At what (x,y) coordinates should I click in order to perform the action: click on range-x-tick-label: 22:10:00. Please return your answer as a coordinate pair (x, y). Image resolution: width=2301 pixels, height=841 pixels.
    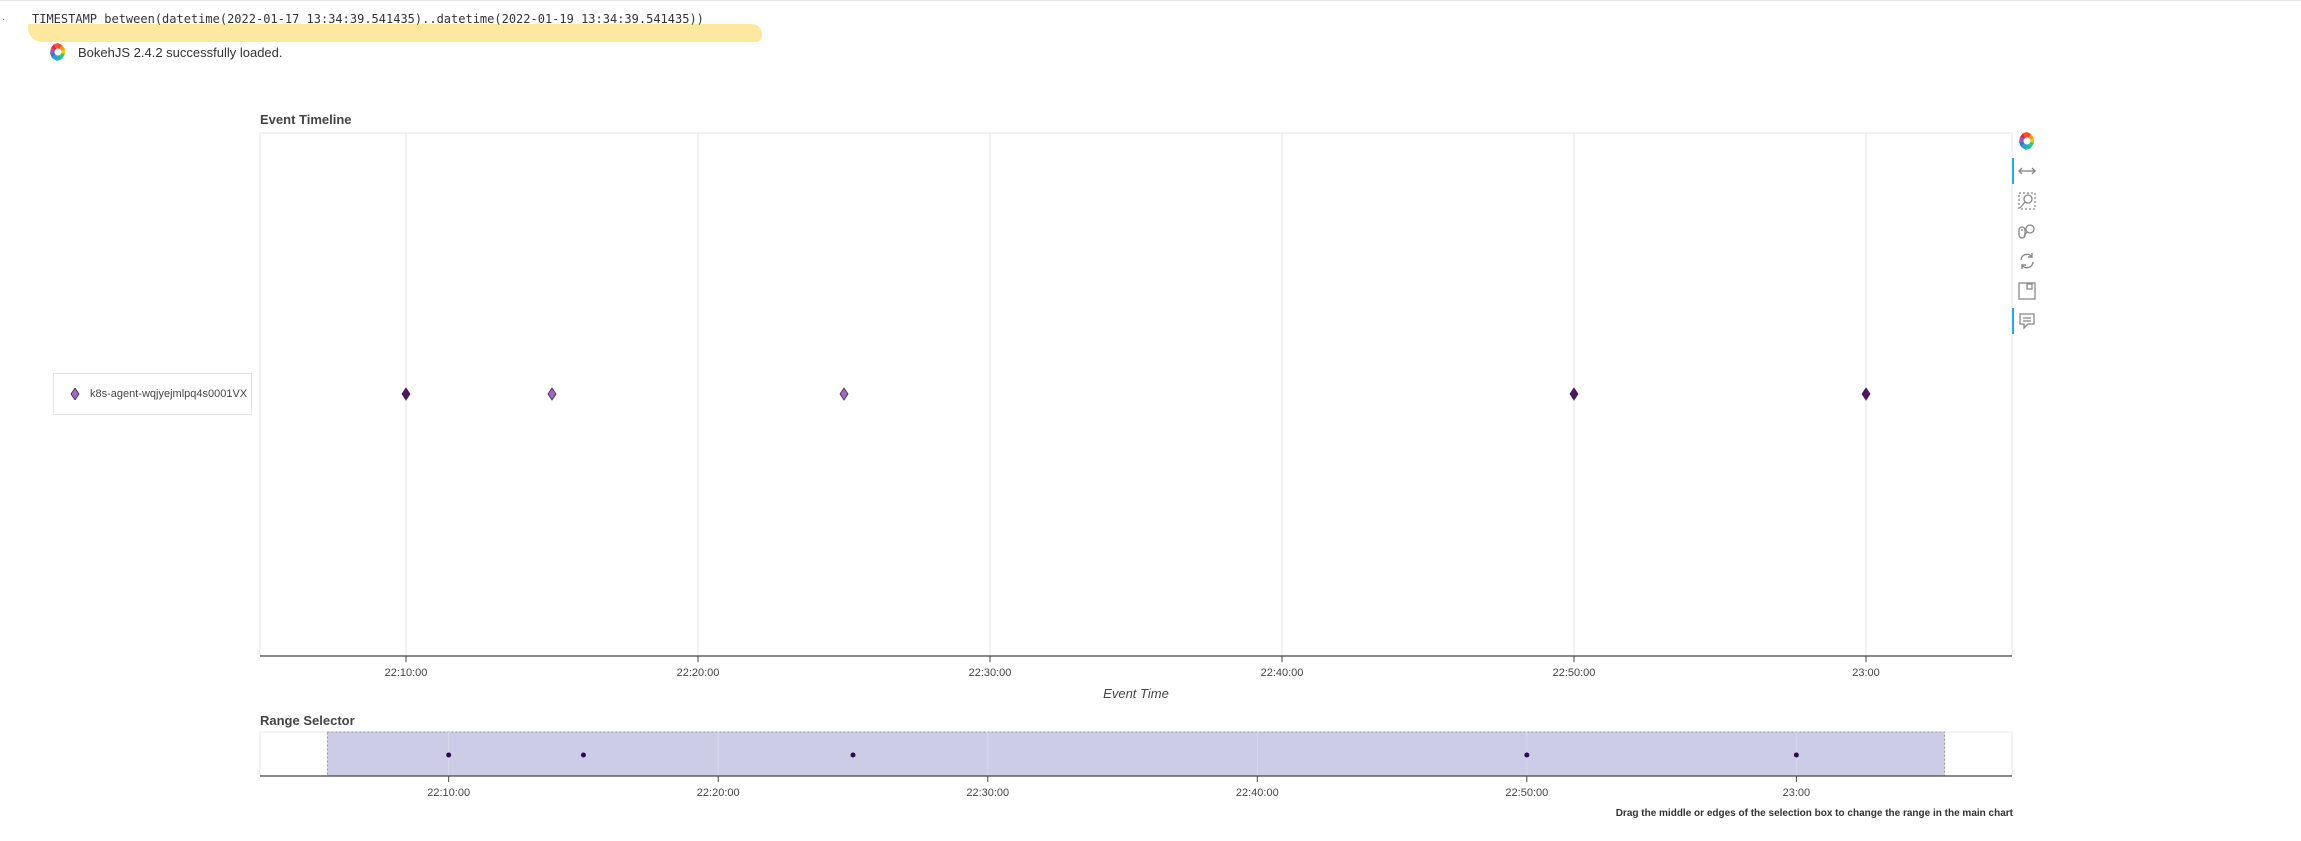
    Looking at the image, I should click on (448, 793).